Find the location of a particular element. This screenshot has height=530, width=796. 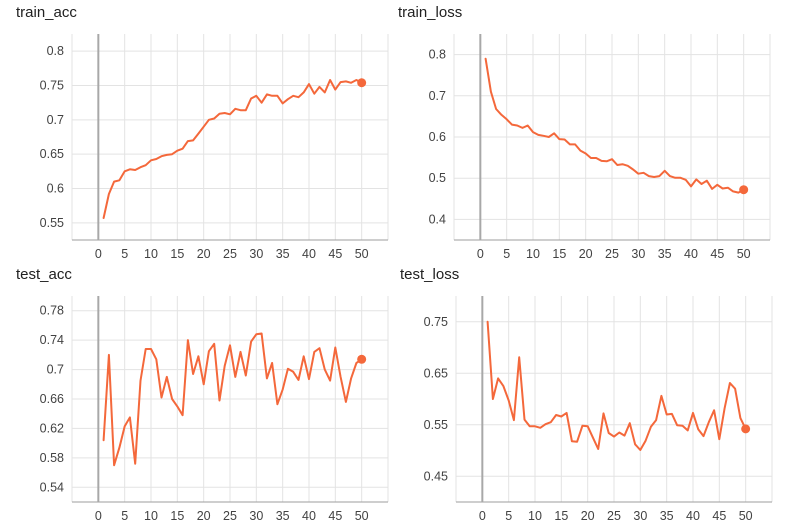

y-tick-label: 0.75 is located at coordinates (436, 322).